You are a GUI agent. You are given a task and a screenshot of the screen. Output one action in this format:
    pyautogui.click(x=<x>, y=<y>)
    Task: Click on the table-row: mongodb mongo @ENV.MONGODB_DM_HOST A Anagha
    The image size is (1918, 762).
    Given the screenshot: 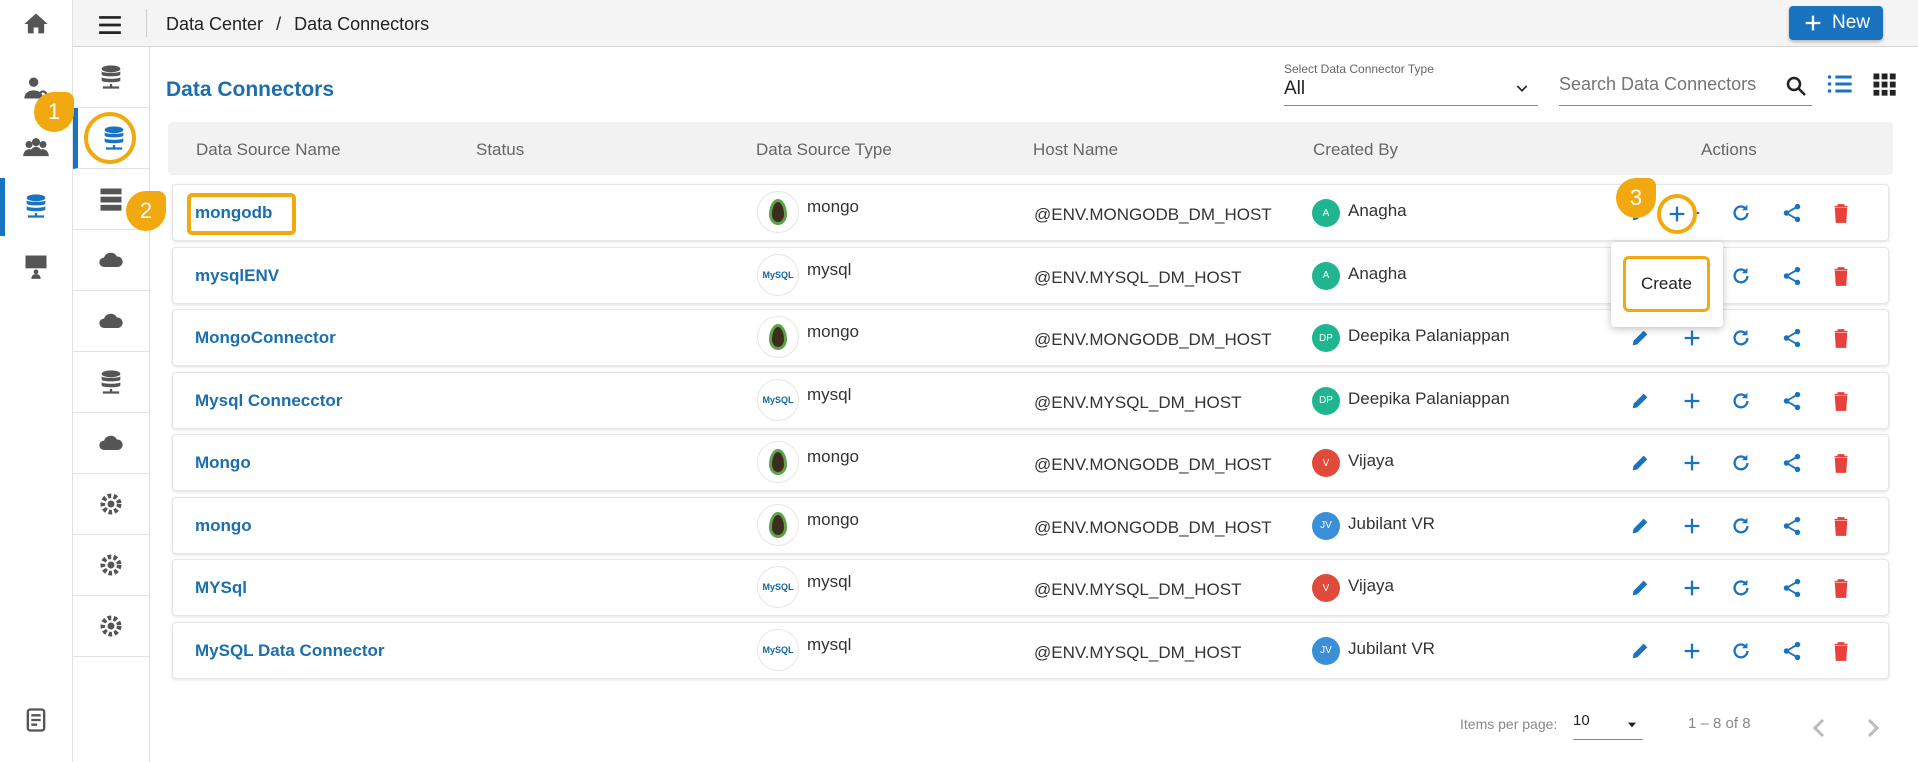 What is the action you would take?
    pyautogui.click(x=1030, y=212)
    